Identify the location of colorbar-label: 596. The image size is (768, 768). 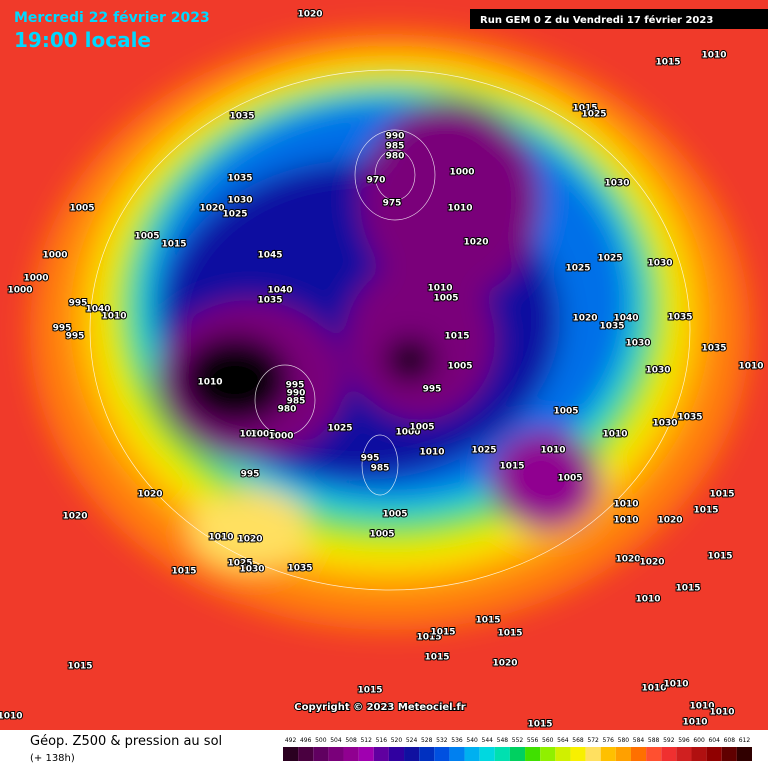
(684, 740).